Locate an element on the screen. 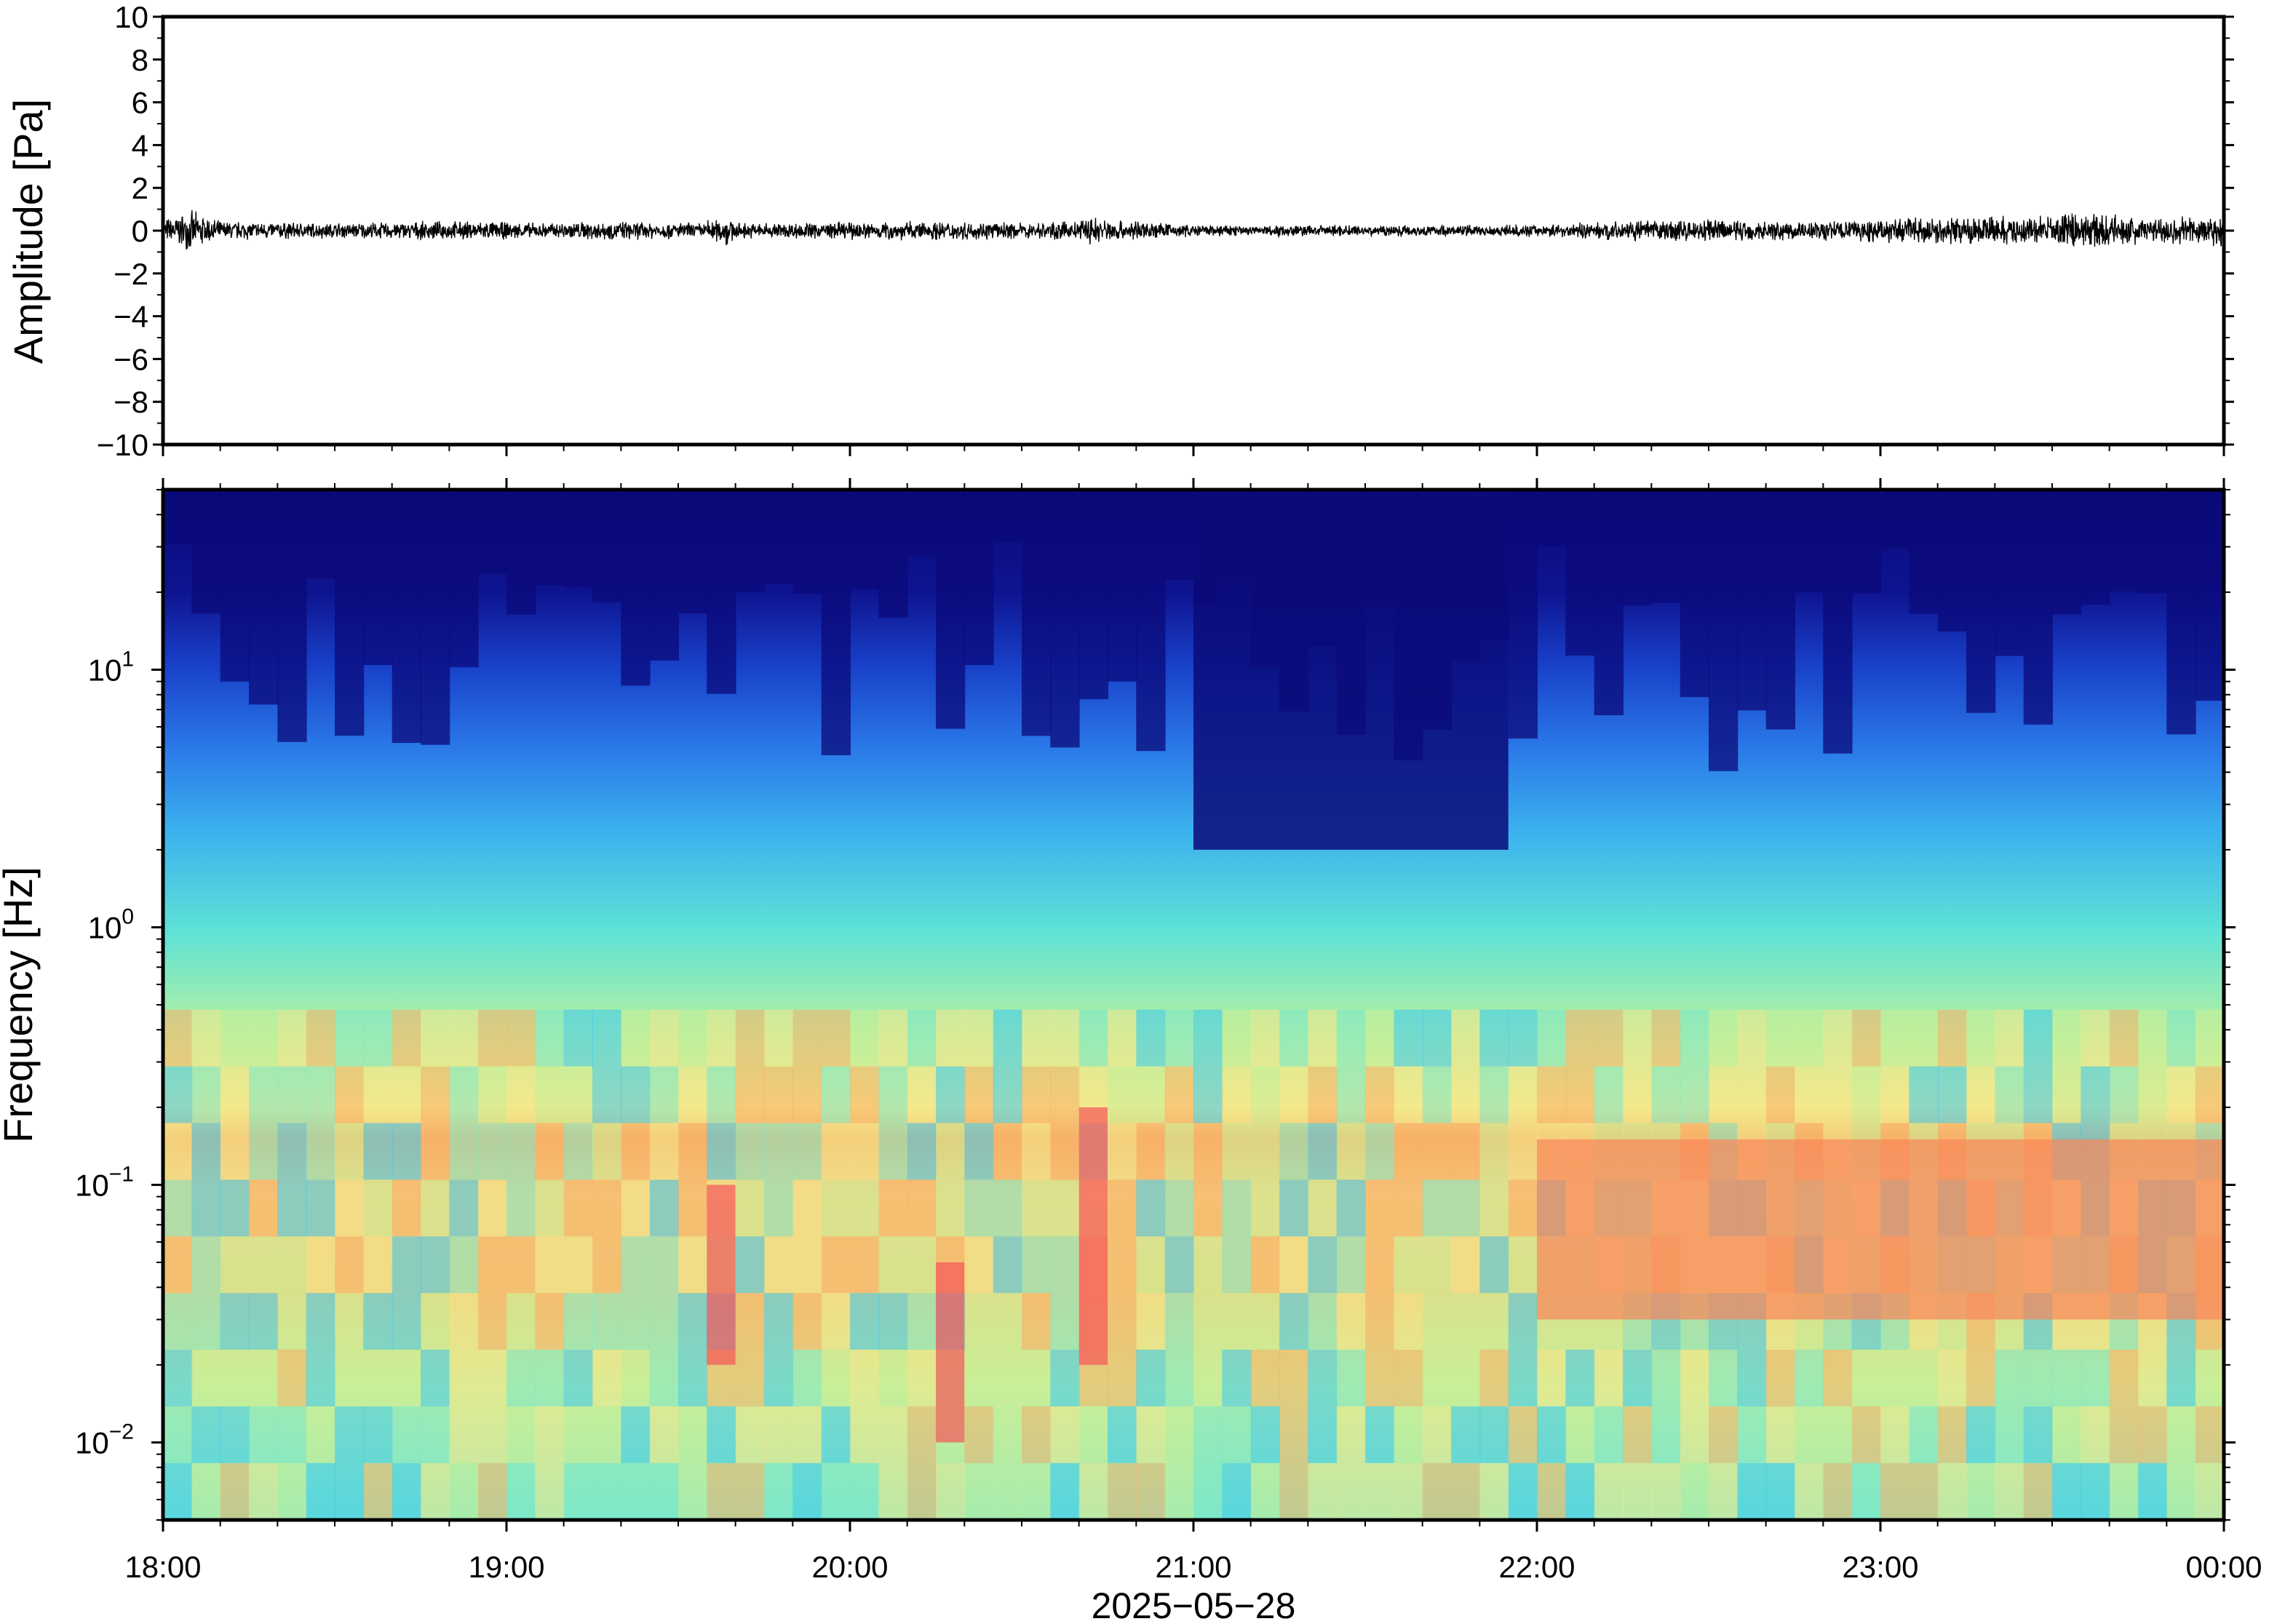 This screenshot has width=2269, height=1624. spectrogram-y-tick-exponent: −1 is located at coordinates (122, 1174).